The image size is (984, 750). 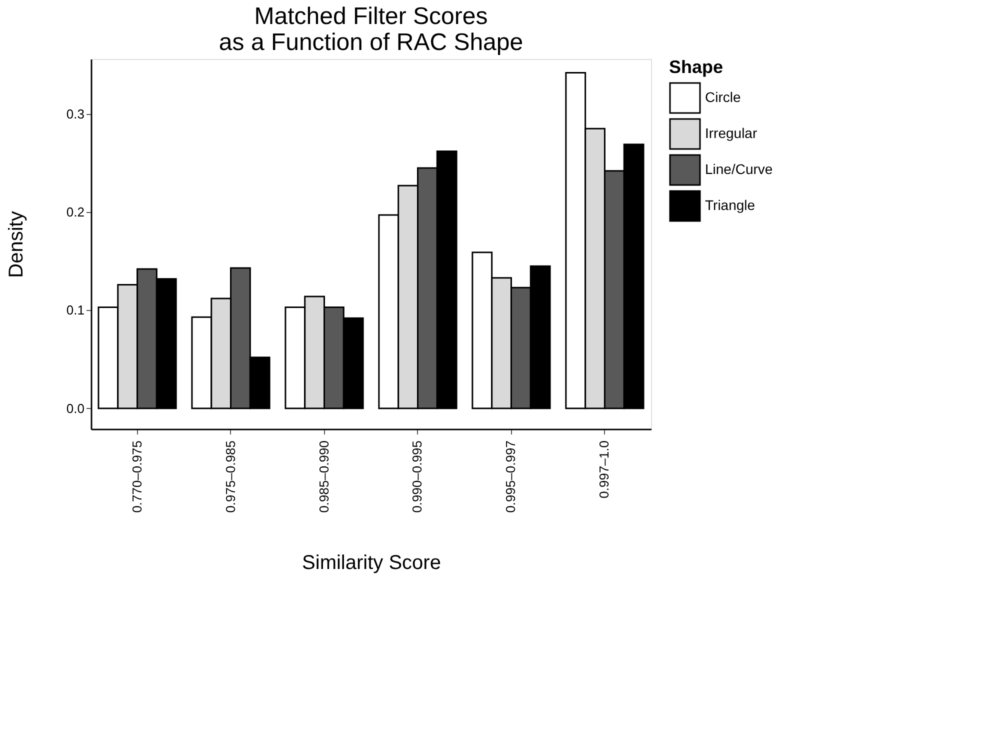 What do you see at coordinates (371, 29) in the screenshot?
I see `chart-title: Matched Filter Scores as a Function of RAC Shape` at bounding box center [371, 29].